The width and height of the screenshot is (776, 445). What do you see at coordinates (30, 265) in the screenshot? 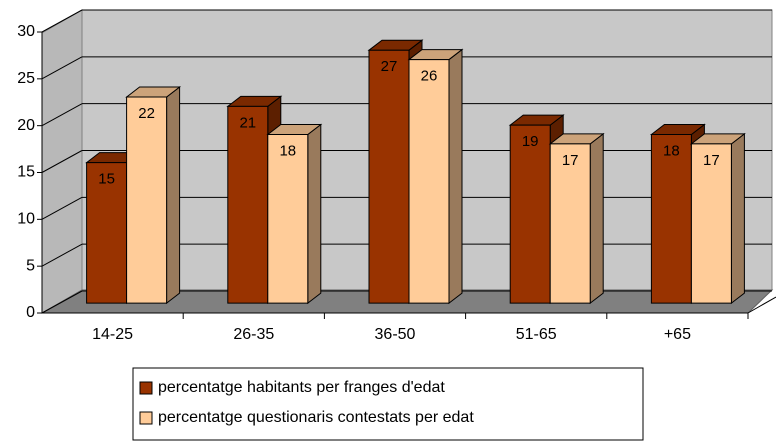
I see `y-tick-label: 5` at bounding box center [30, 265].